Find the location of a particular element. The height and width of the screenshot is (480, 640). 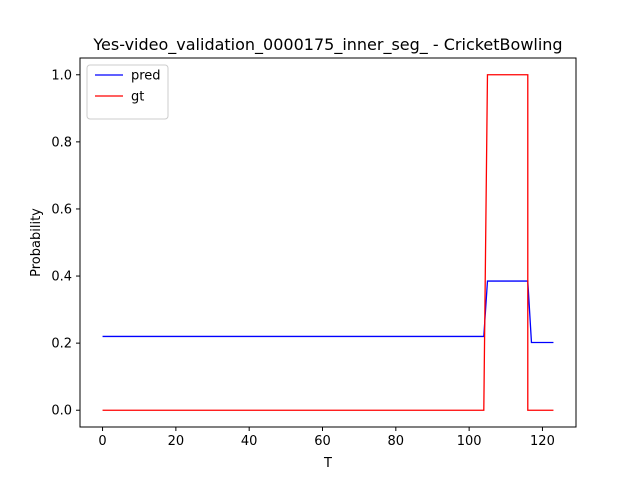

y-tick-label: 0.2 is located at coordinates (61, 344).